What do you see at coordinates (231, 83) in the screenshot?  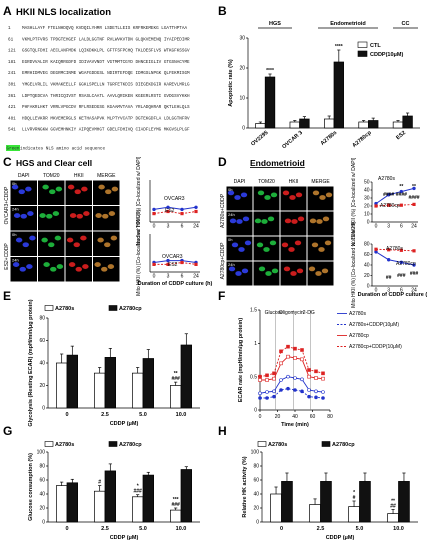 I see `y-axis-label: Apoptotic rate (%)` at bounding box center [231, 83].